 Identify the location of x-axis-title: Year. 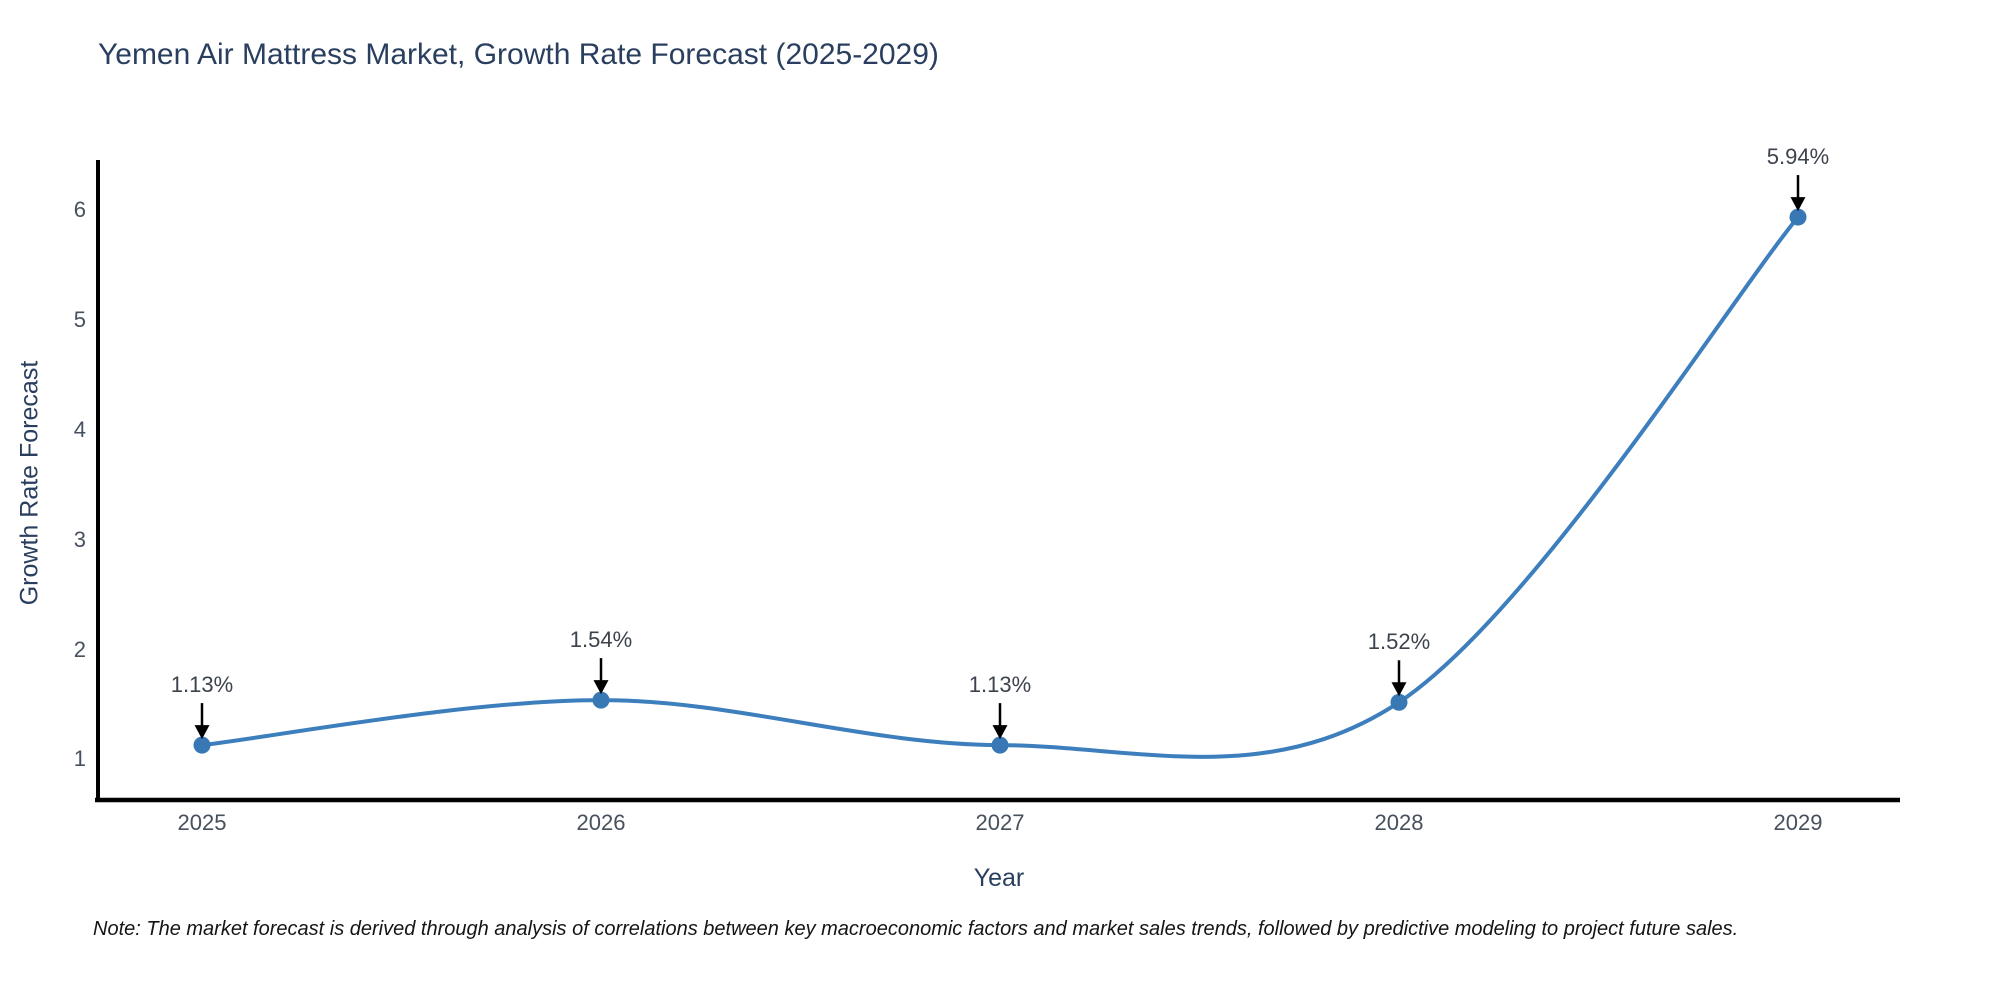
(999, 878).